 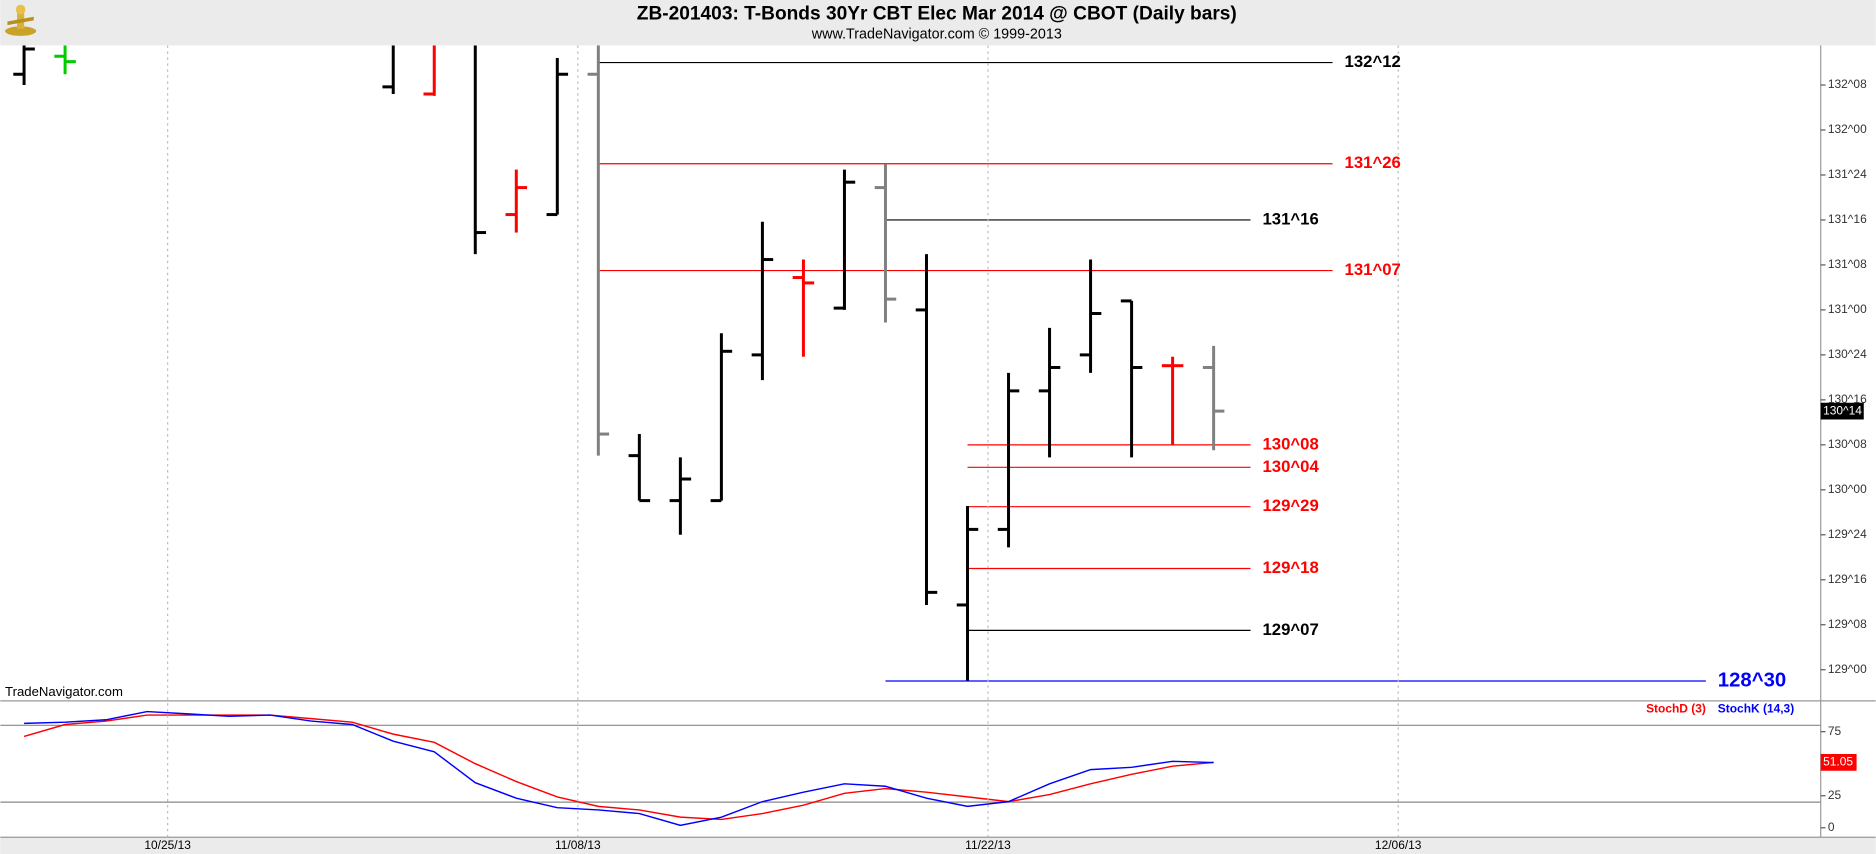 I want to click on last-price-label: 130^14, so click(x=1842, y=410).